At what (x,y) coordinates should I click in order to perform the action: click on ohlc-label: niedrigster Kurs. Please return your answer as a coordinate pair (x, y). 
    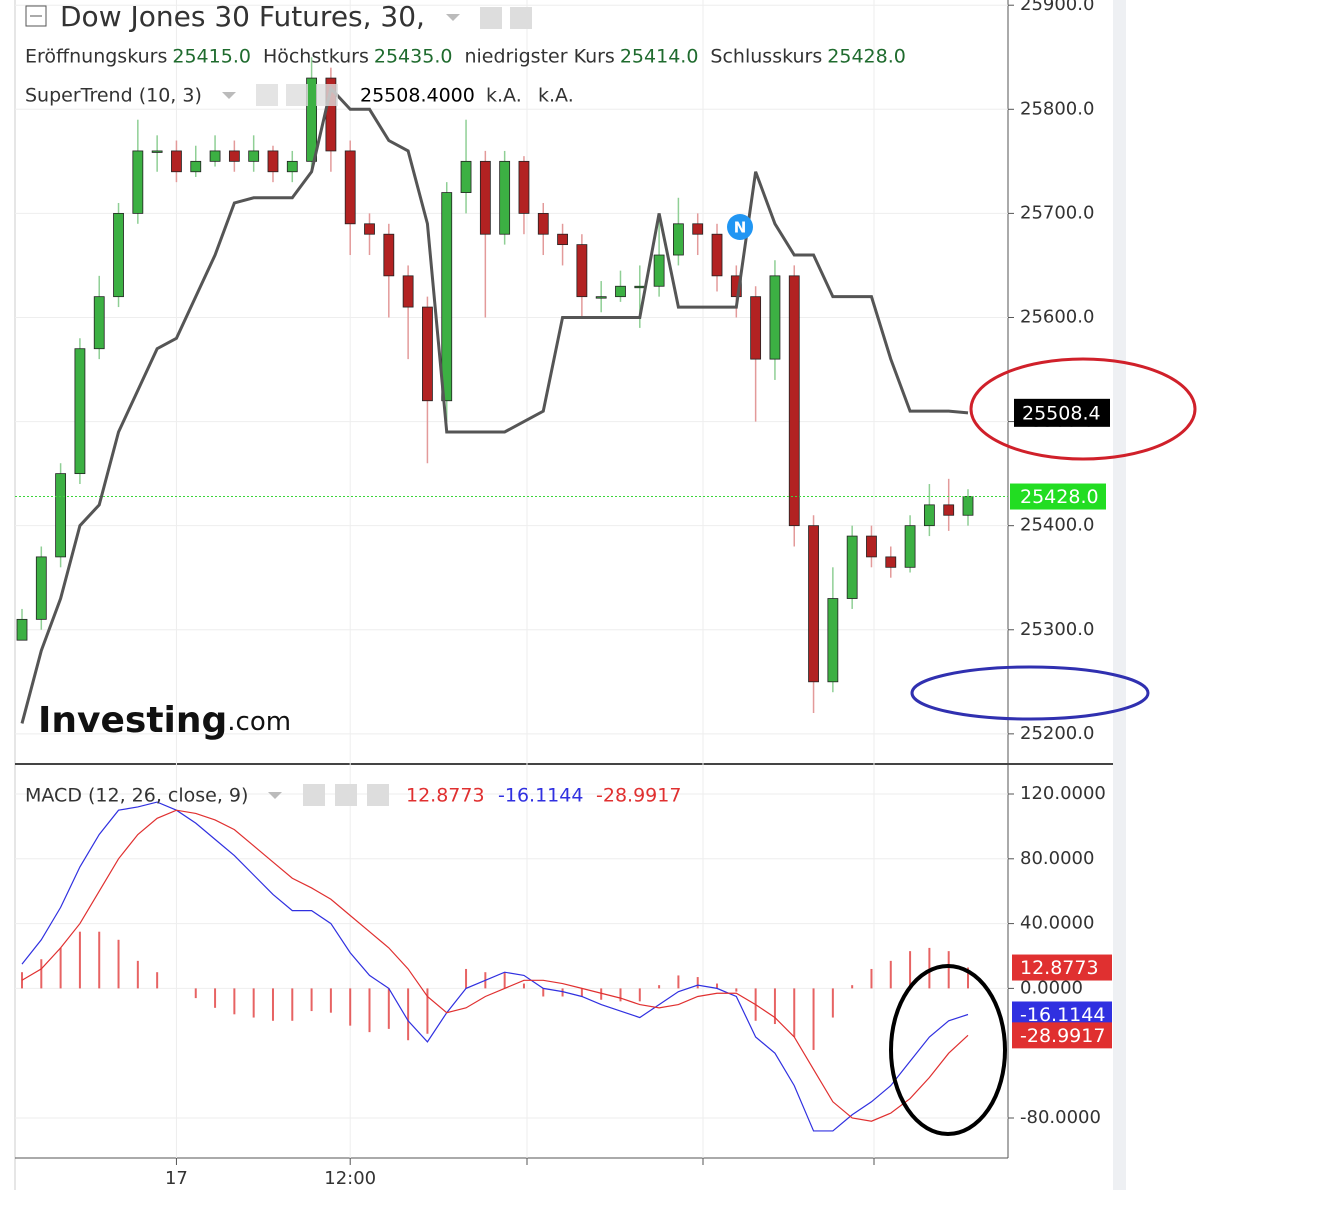
    Looking at the image, I should click on (539, 57).